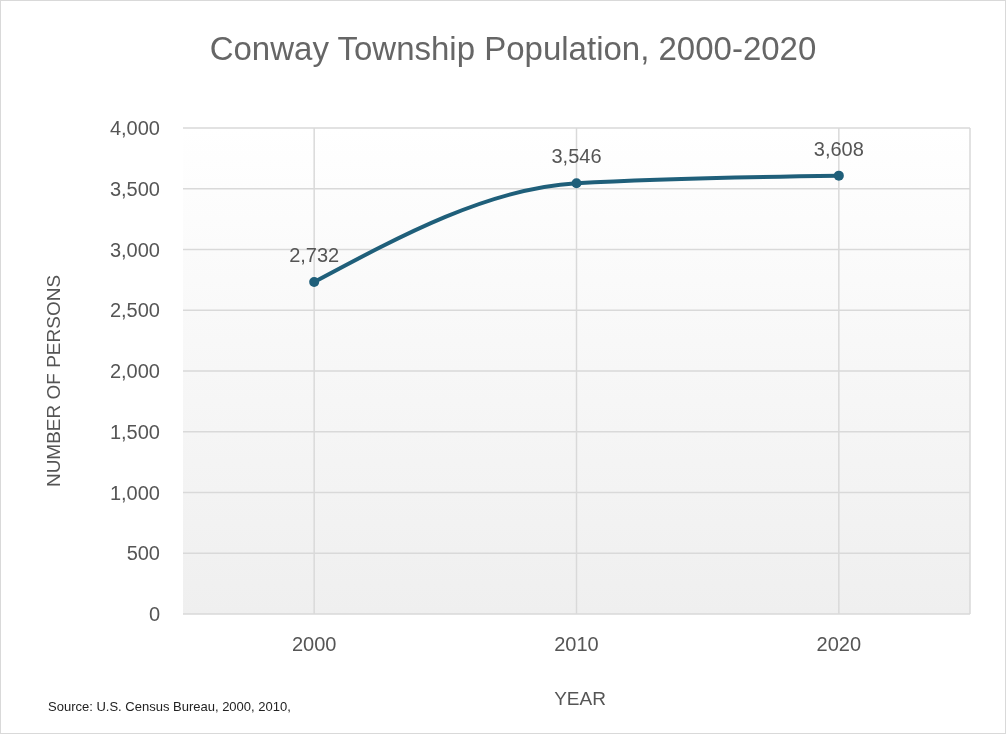 The image size is (1006, 734). Describe the element at coordinates (134, 492) in the screenshot. I see `y-tick-label: 1,000` at that location.